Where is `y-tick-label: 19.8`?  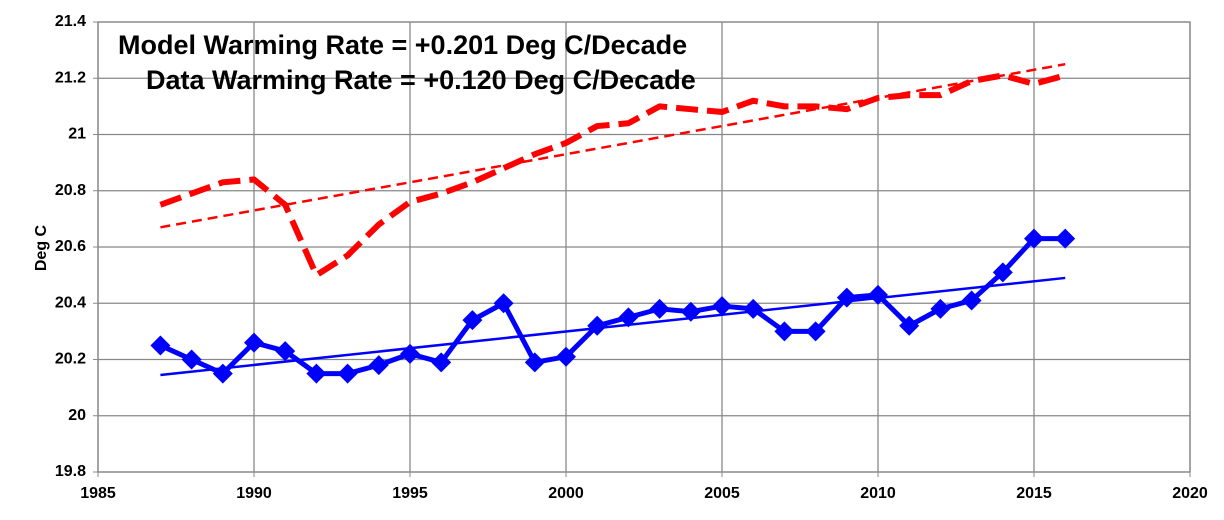 y-tick-label: 19.8 is located at coordinates (70, 471).